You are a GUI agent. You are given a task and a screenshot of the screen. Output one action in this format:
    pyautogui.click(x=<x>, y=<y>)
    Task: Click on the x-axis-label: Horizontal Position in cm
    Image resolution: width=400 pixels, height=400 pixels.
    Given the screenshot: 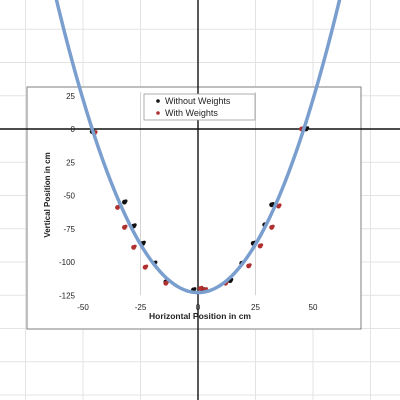 What is the action you would take?
    pyautogui.click(x=200, y=316)
    